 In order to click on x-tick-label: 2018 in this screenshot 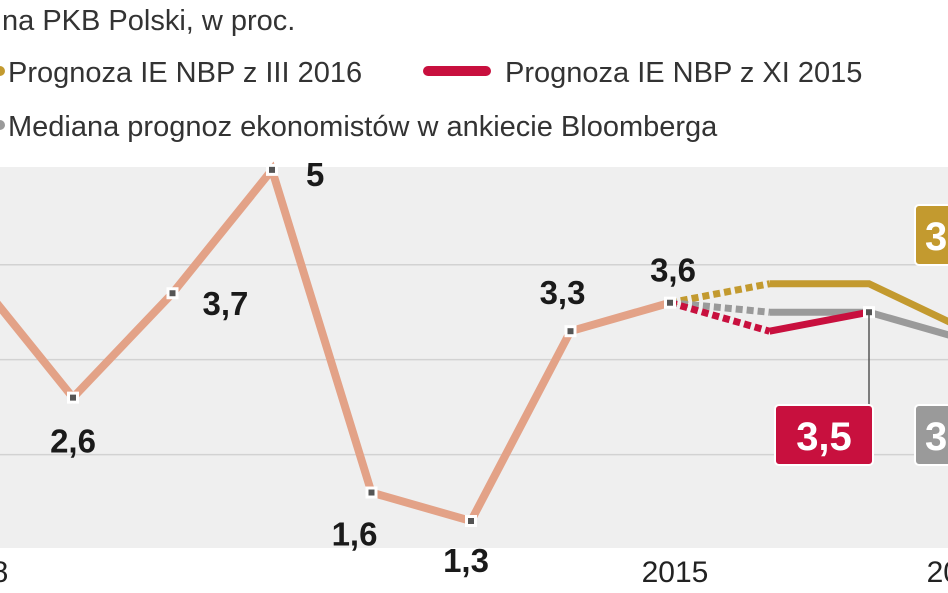, I will do `click(937, 572)`.